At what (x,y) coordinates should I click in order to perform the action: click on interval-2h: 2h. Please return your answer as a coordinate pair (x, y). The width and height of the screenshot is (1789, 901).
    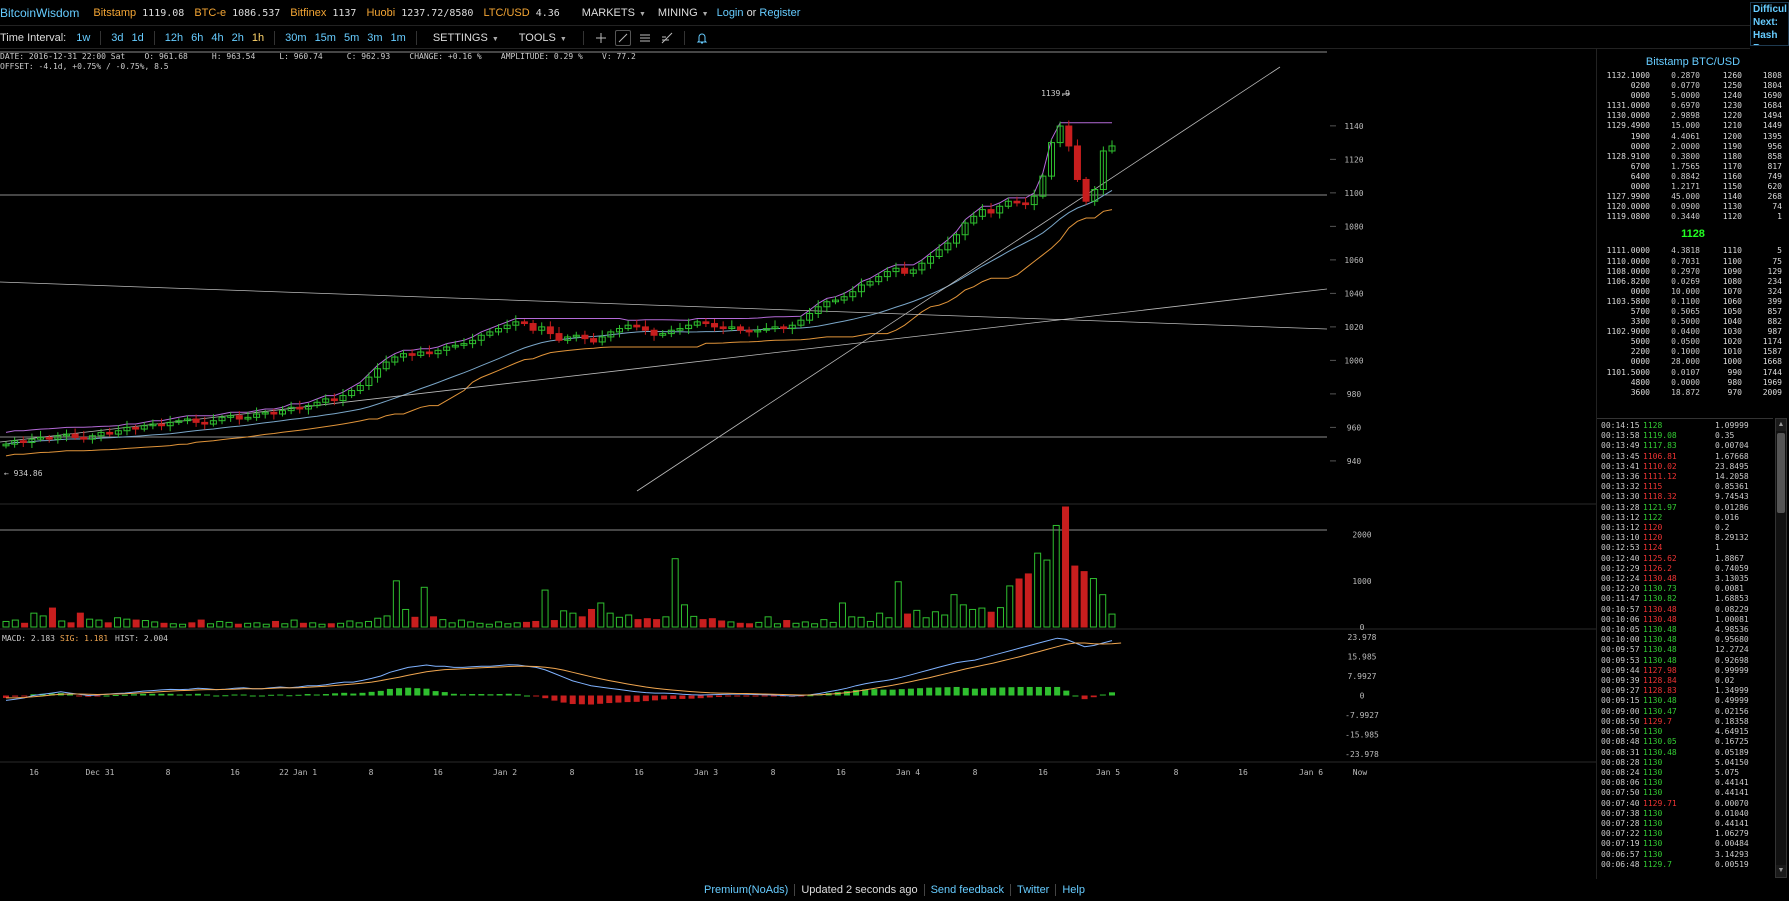
    Looking at the image, I should click on (237, 37).